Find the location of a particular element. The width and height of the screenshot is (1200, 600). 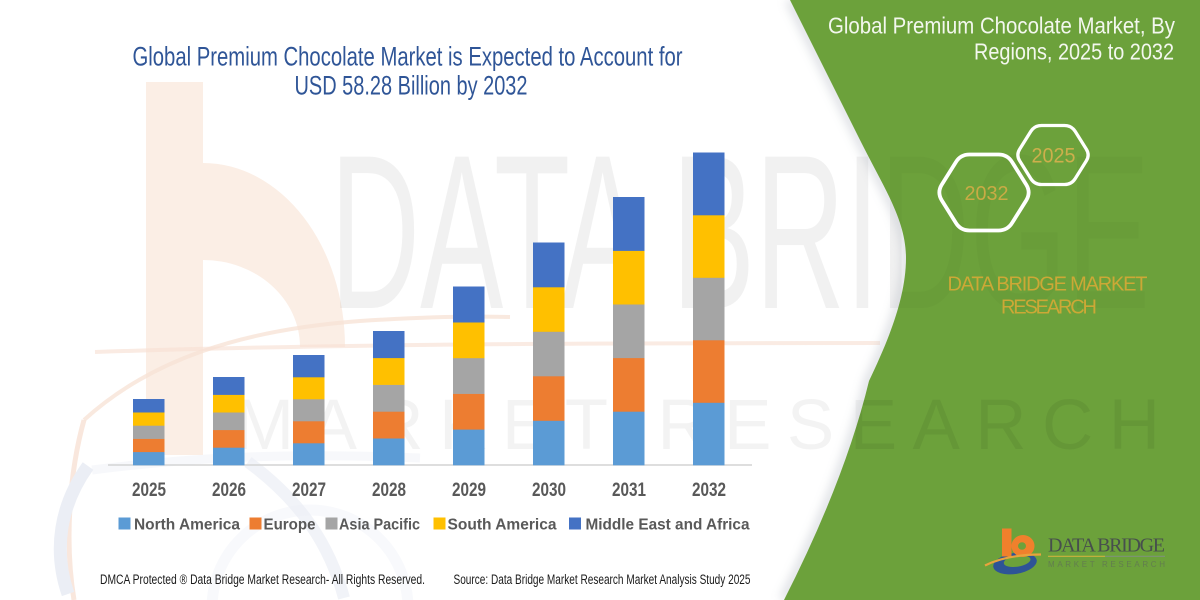

svg-text: DATA BRIDGE MARKET is located at coordinates (1048, 285).